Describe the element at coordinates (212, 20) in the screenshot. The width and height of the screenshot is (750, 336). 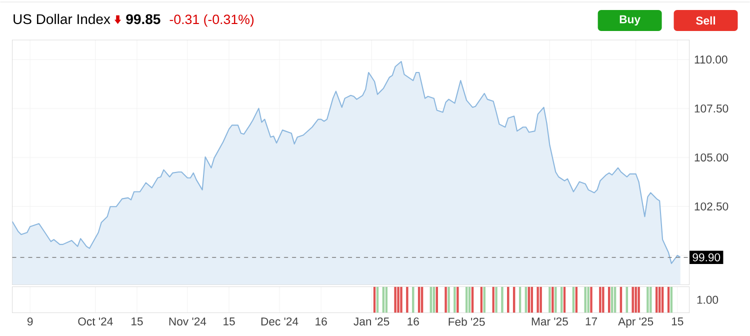
I see `text: -0.31 (-0.31%)` at that location.